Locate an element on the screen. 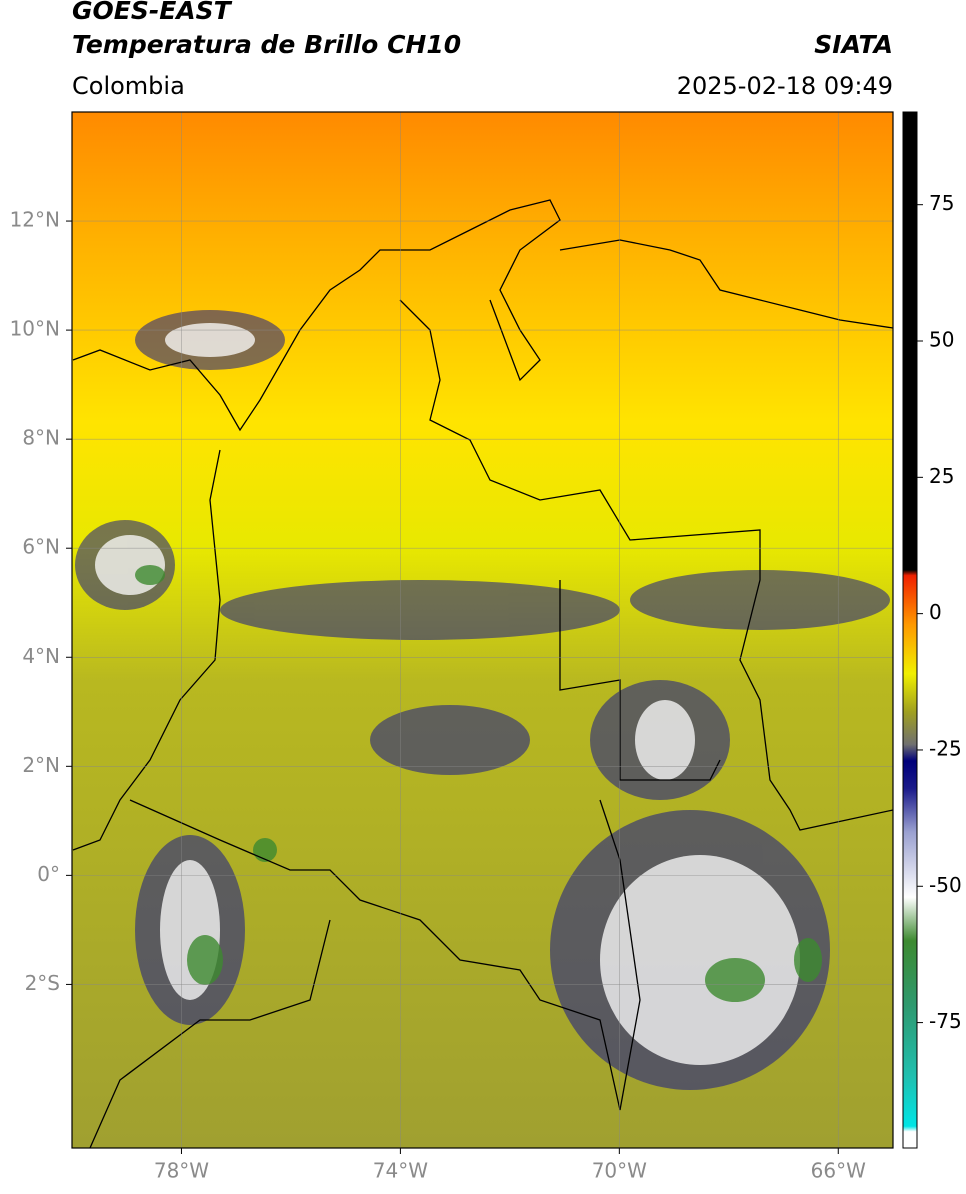 The width and height of the screenshot is (966, 1194). x-tick-label: 78°W is located at coordinates (181, 1171).